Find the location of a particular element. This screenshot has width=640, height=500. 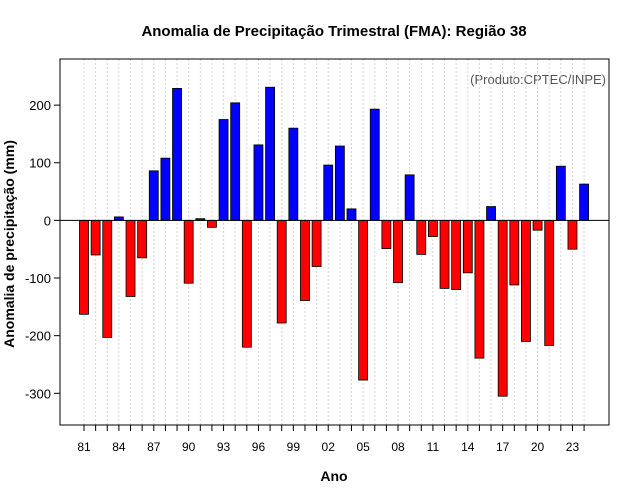

bar-1982 is located at coordinates (95, 237).